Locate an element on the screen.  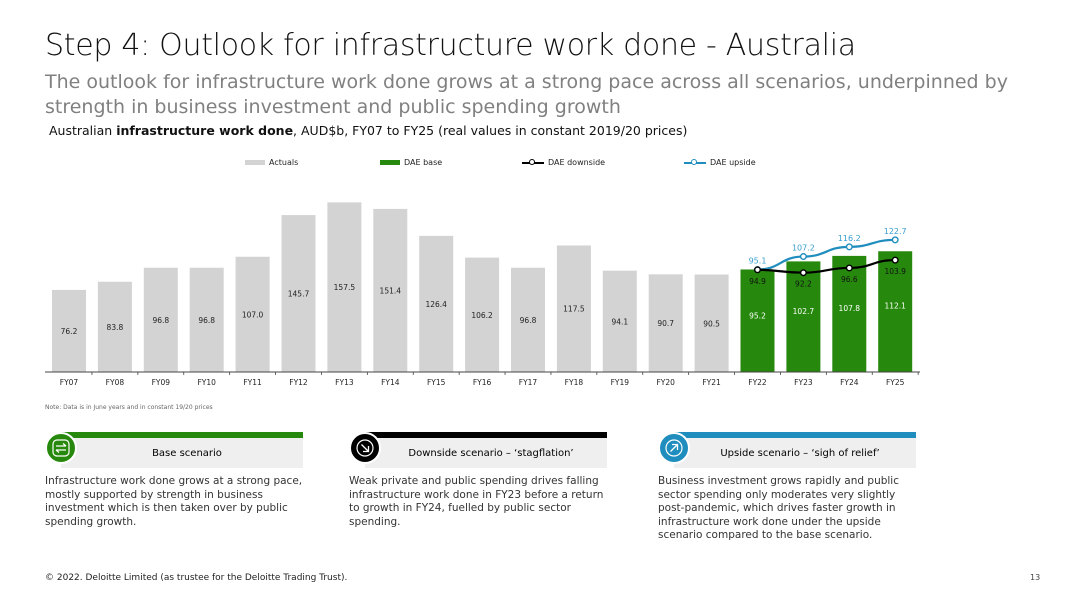
arrow-down-right-icon is located at coordinates (365, 448).